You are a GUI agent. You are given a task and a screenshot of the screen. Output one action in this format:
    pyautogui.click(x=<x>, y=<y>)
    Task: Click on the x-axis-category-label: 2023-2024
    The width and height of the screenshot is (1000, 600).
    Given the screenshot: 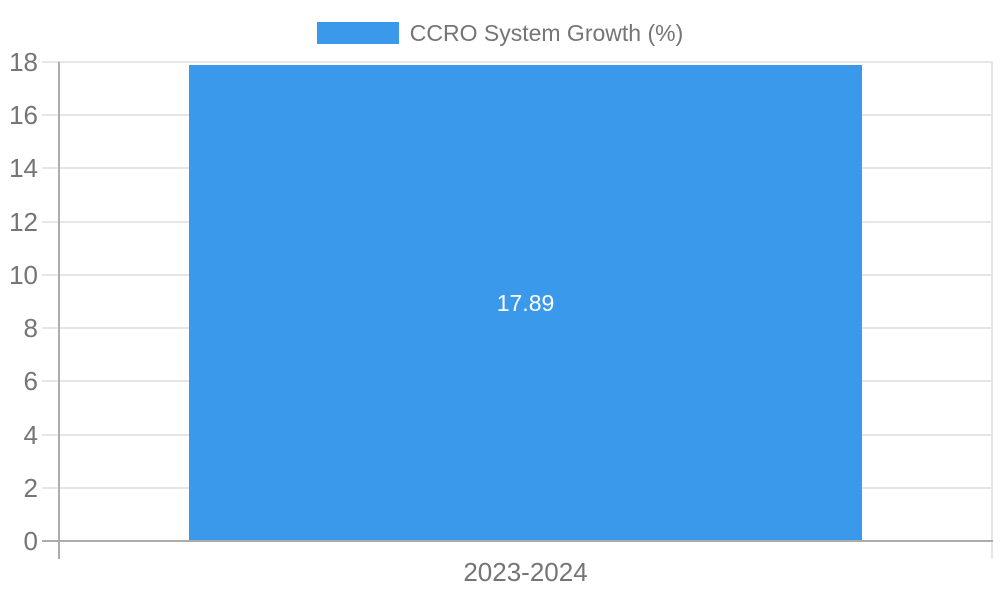 What is the action you would take?
    pyautogui.click(x=525, y=572)
    